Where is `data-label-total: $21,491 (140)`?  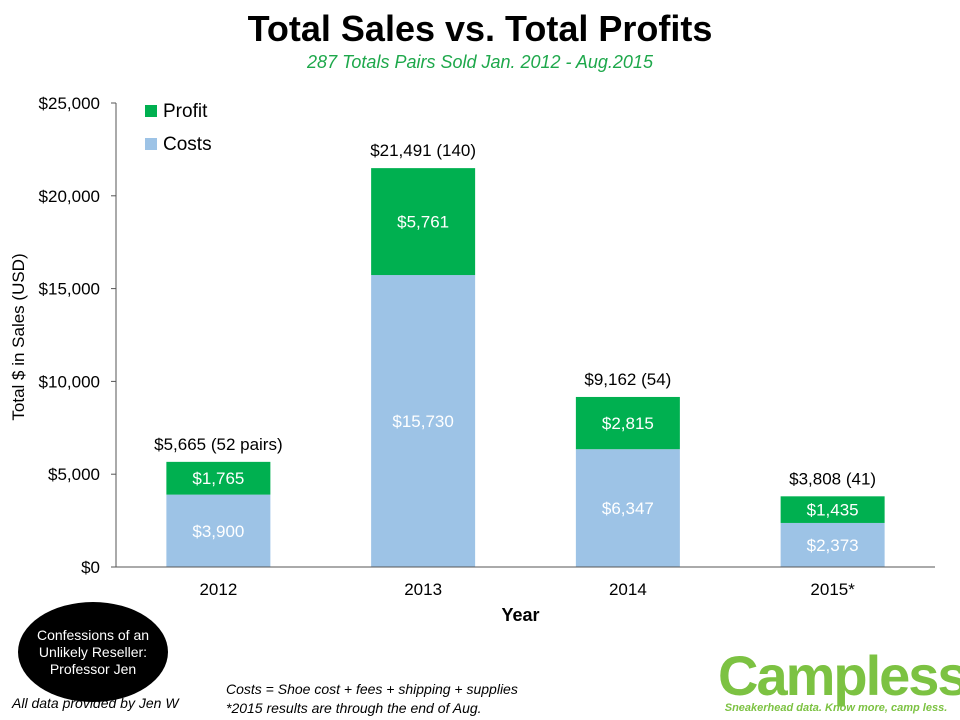
data-label-total: $21,491 (140) is located at coordinates (423, 150).